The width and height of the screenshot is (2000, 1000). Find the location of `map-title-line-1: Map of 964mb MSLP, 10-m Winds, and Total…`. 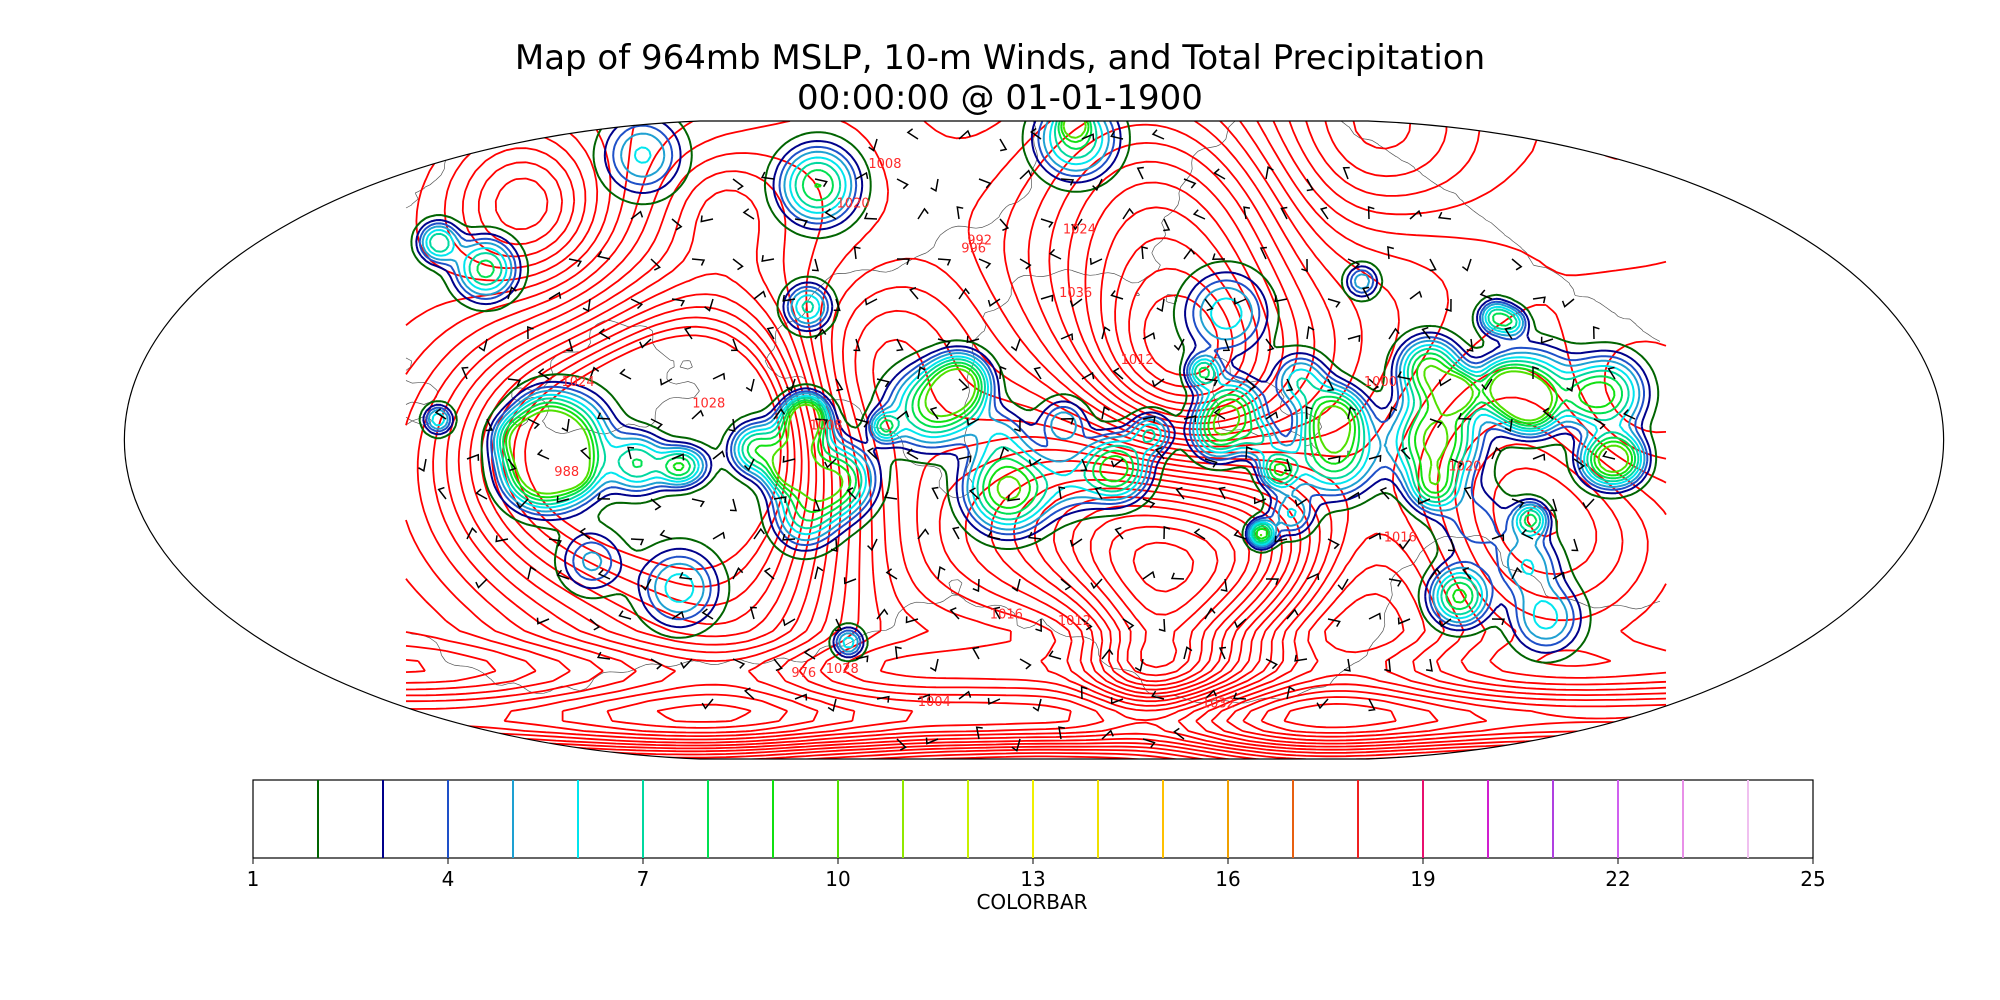

map-title-line-1: Map of 964mb MSLP, 10-m Winds, and Total… is located at coordinates (1000, 58).